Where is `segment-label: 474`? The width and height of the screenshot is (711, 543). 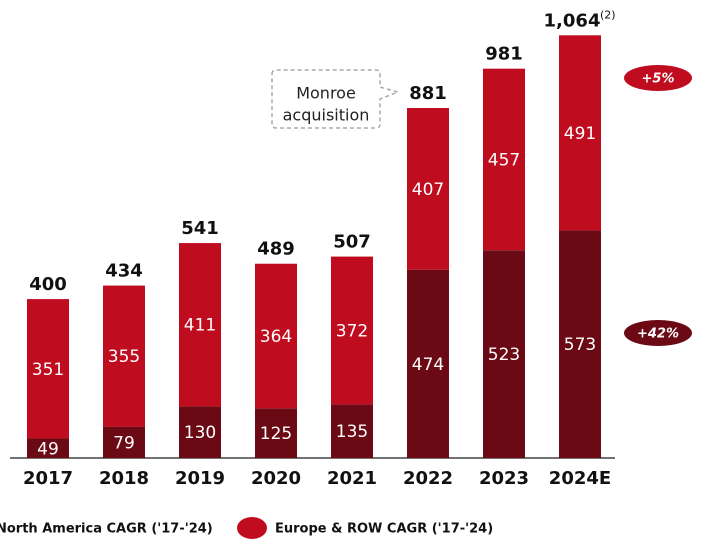
segment-label: 474 is located at coordinates (428, 365).